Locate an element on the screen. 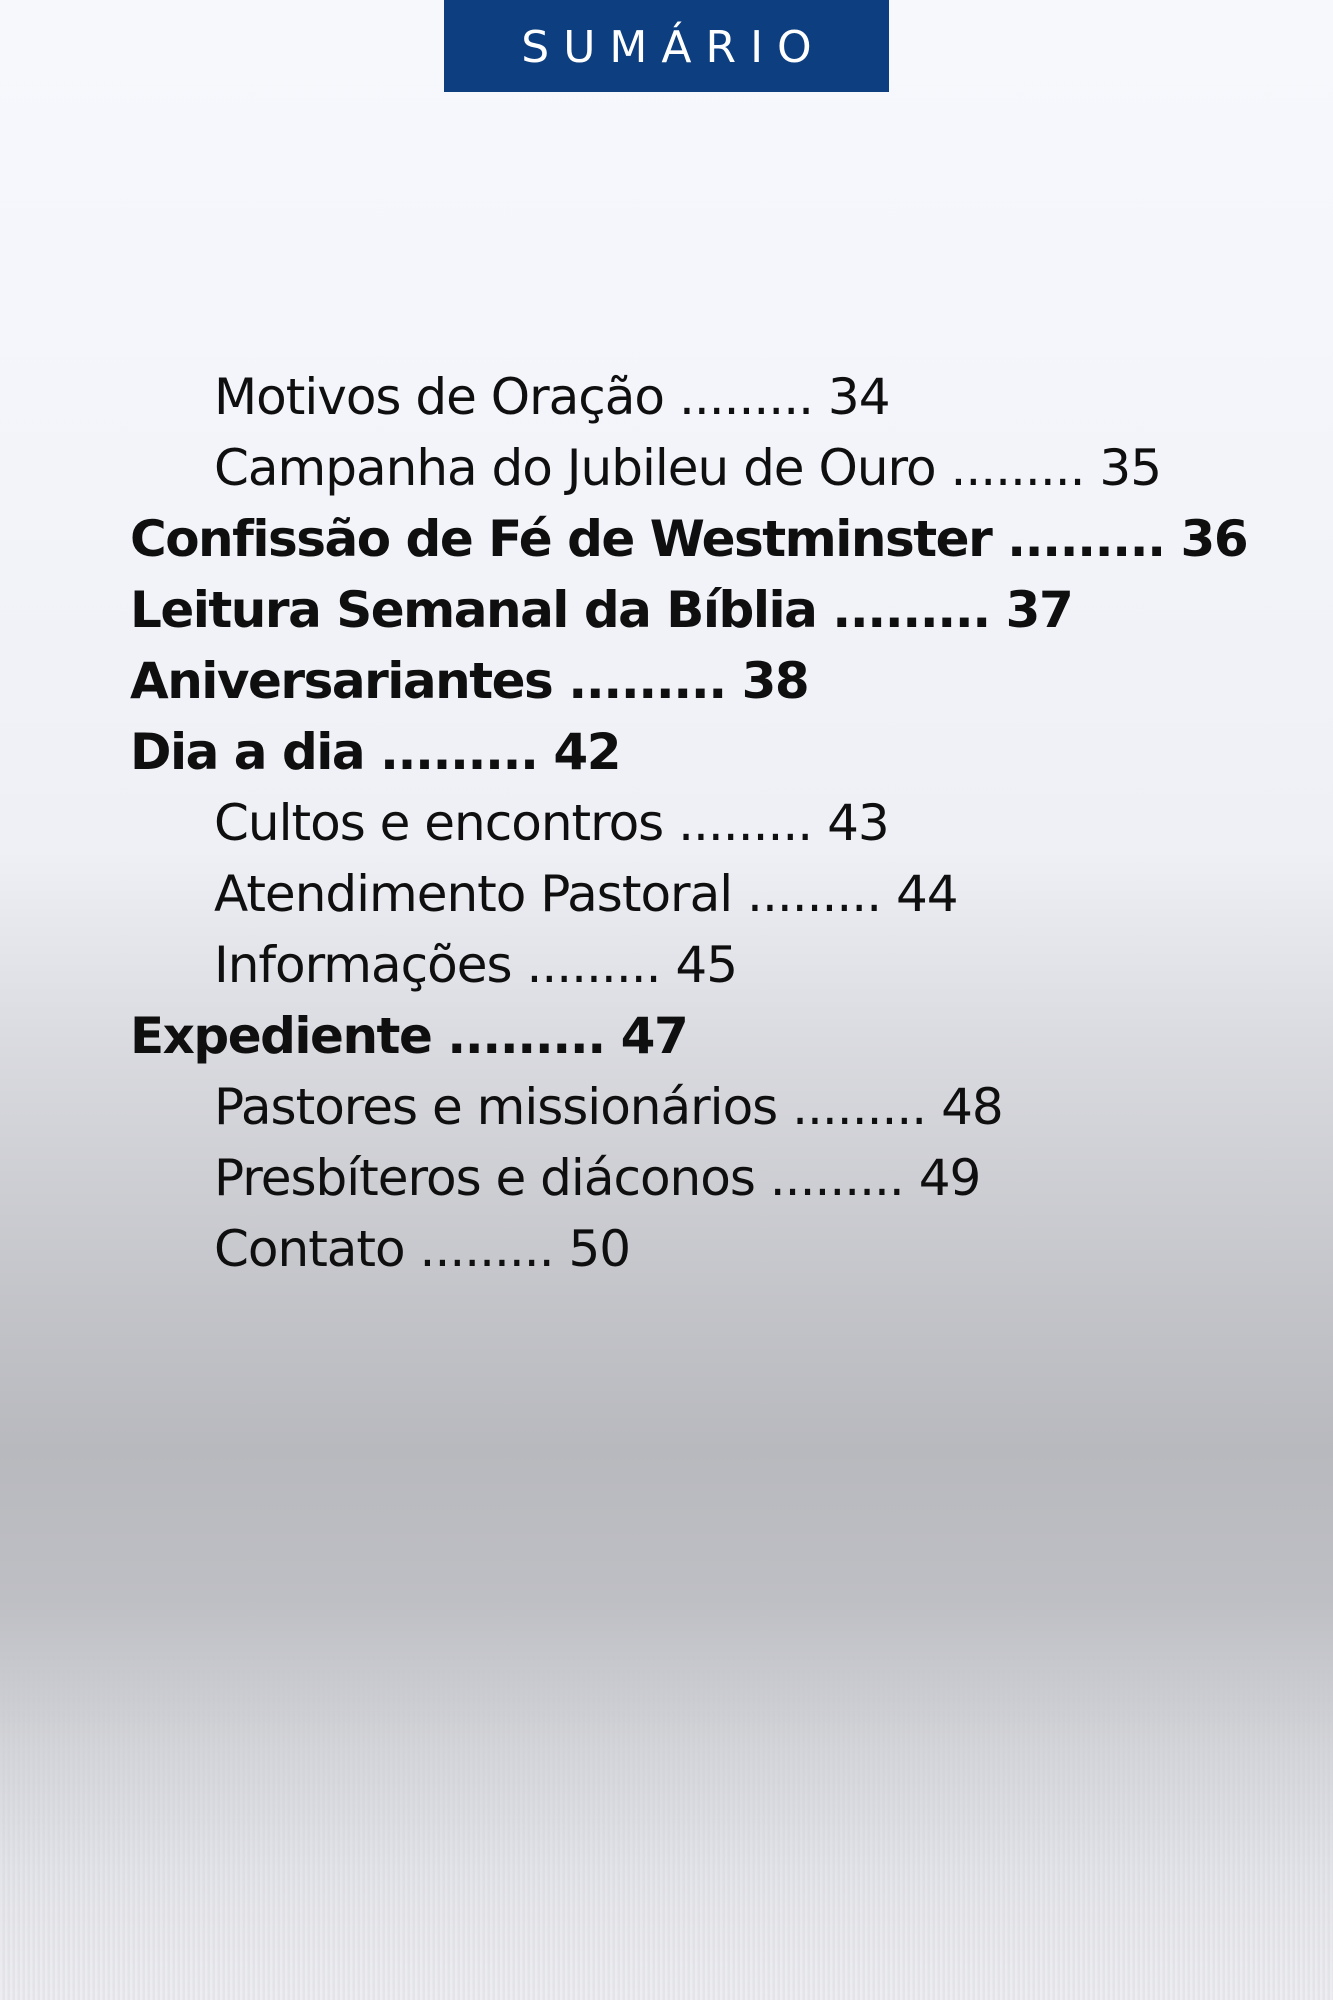  toc-subsection-entry: Atendimento Pastoral ......... 44 is located at coordinates (666, 894).